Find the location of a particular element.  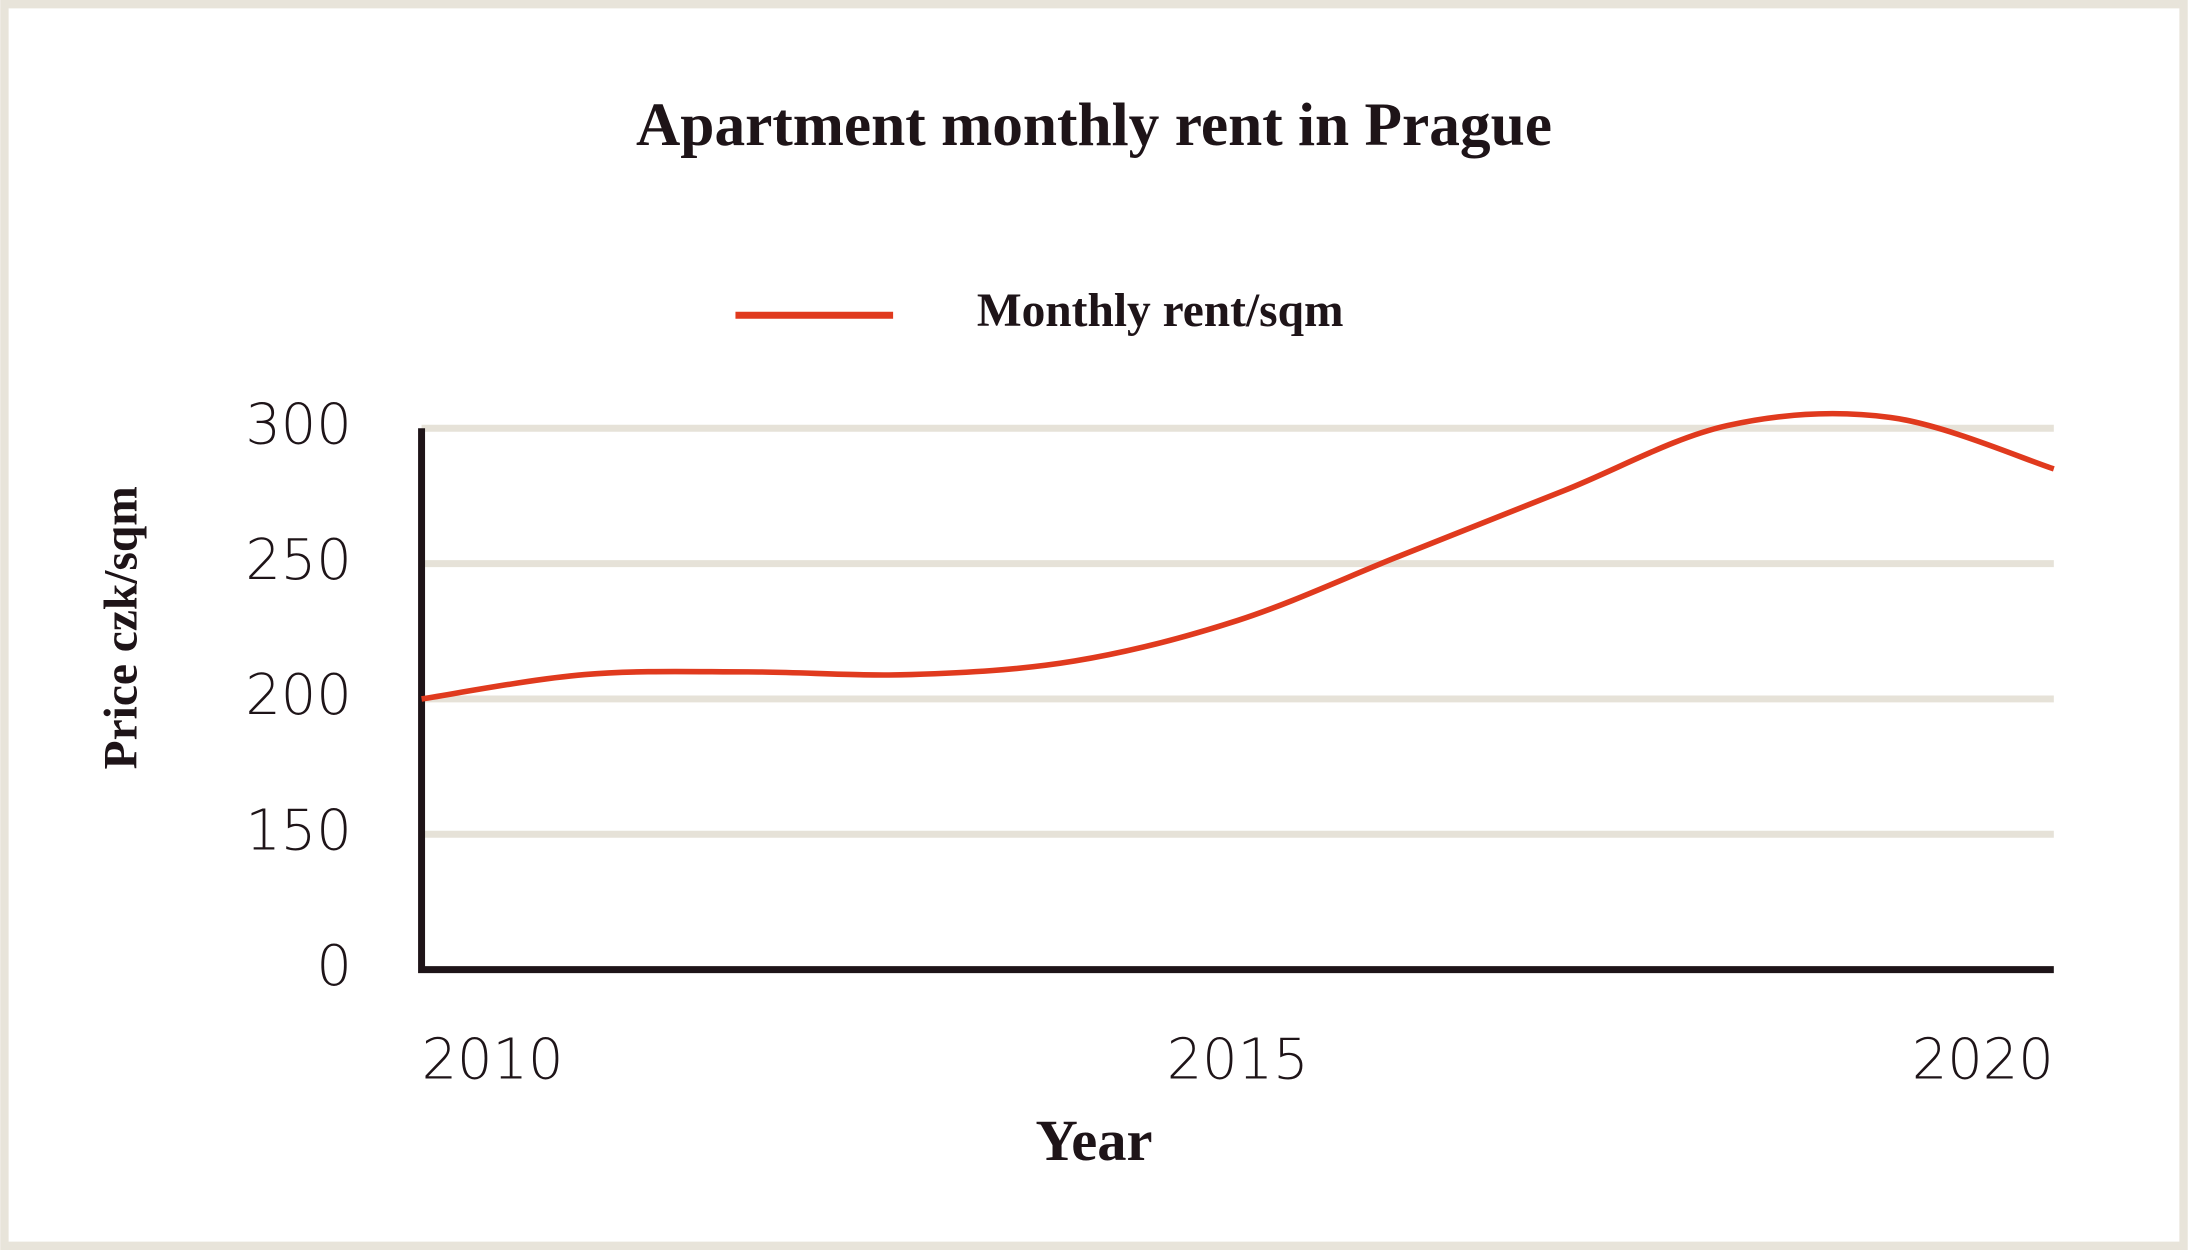

y-tick-label: 200 is located at coordinates (298, 695).